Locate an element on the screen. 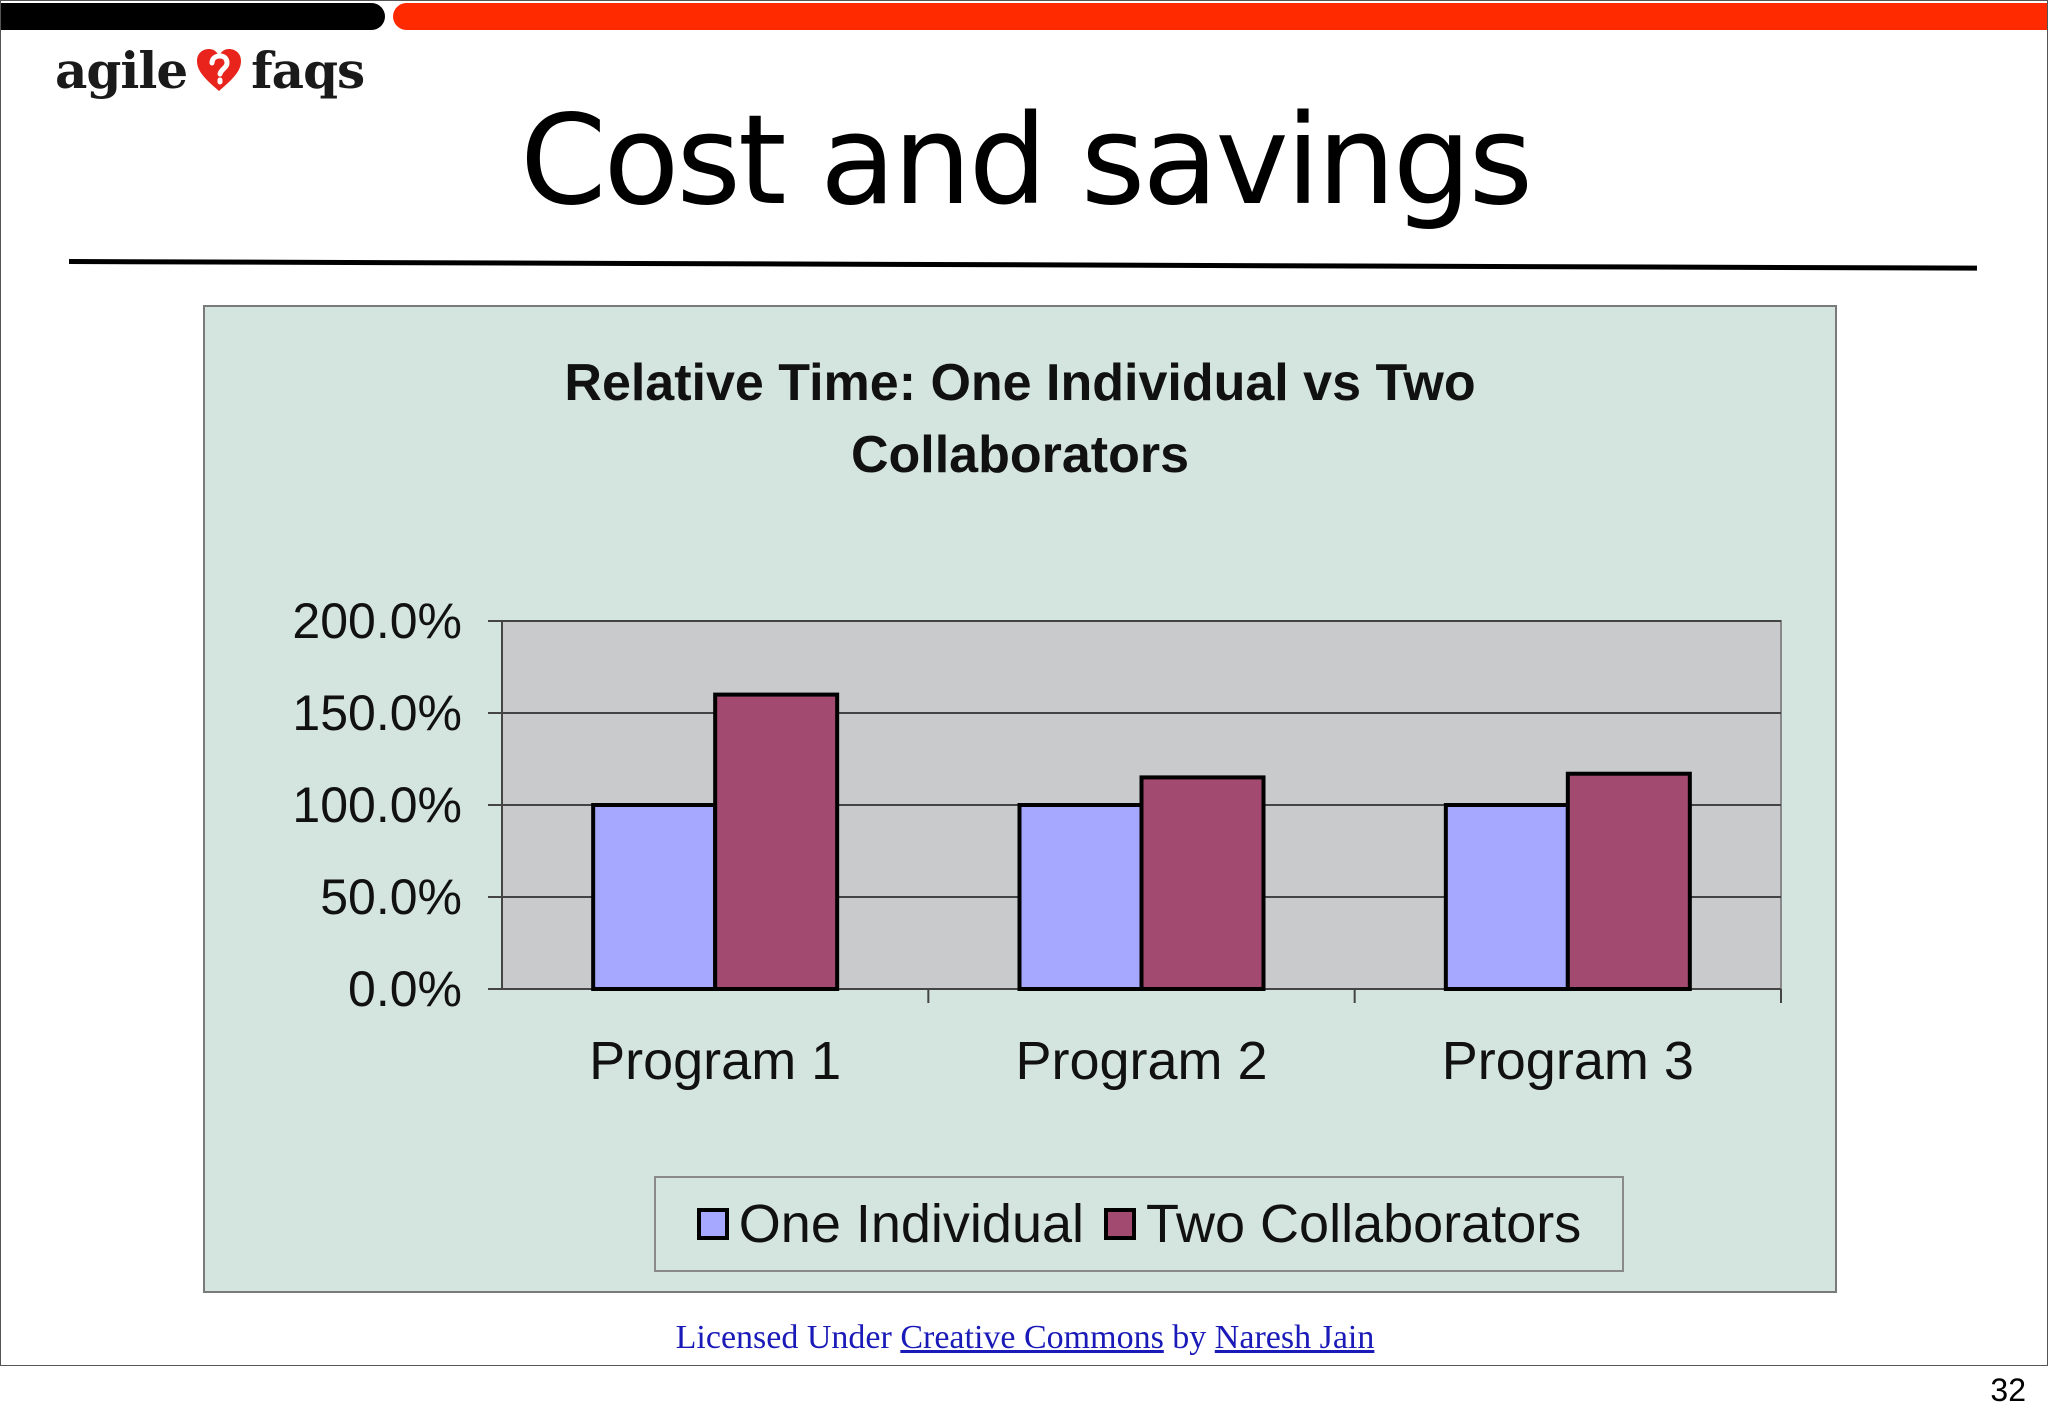 Image resolution: width=2048 pixels, height=1419 pixels. legend-swatch-one-individual is located at coordinates (712, 1224).